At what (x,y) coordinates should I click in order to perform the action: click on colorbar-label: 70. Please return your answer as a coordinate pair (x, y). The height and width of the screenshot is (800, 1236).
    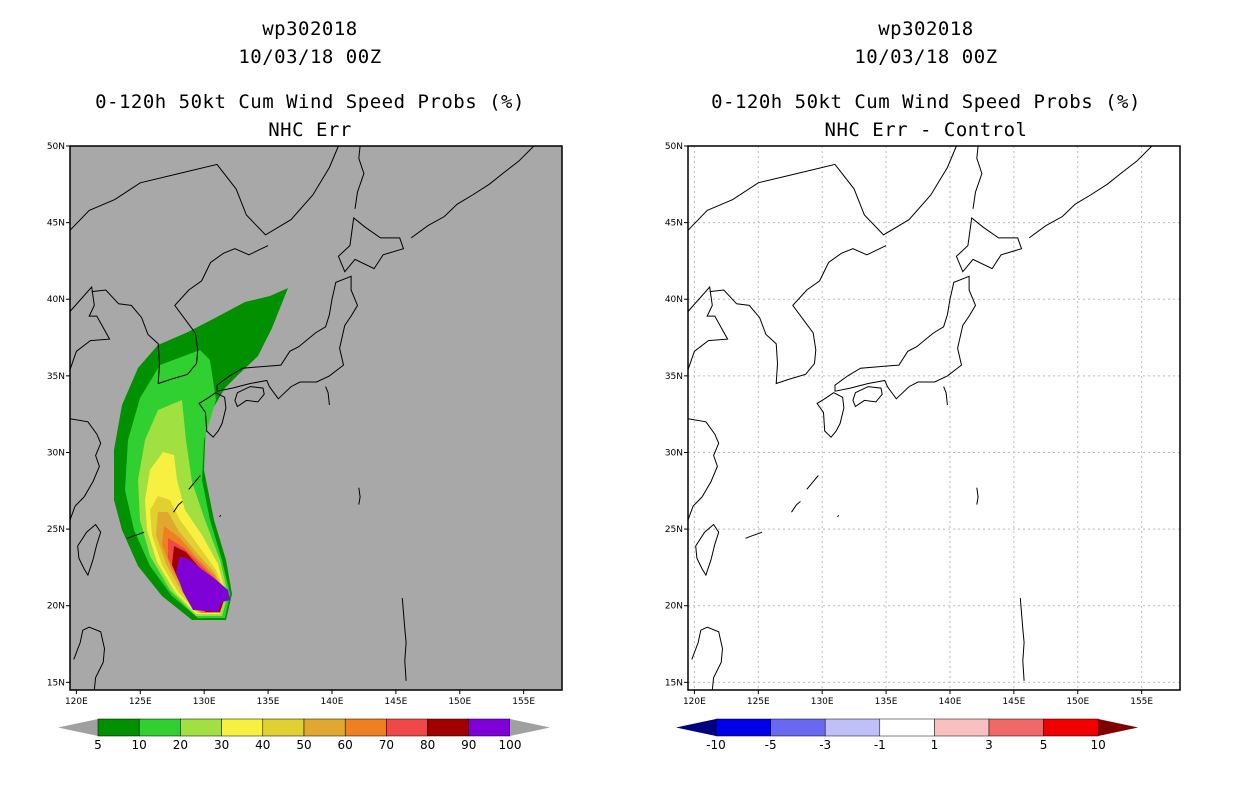
    Looking at the image, I should click on (386, 745).